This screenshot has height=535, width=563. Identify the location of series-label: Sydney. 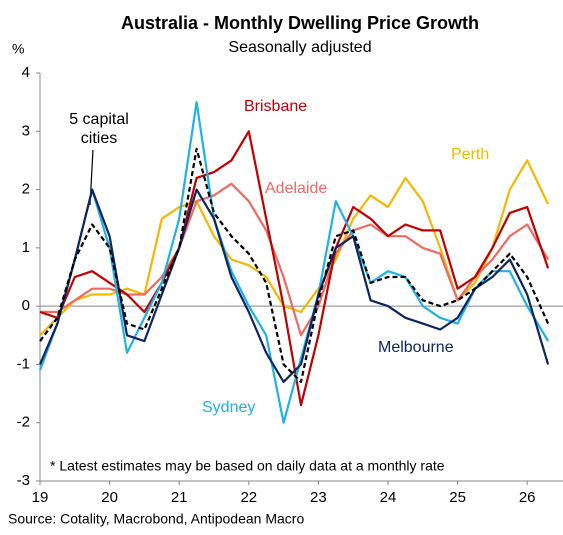
(229, 407).